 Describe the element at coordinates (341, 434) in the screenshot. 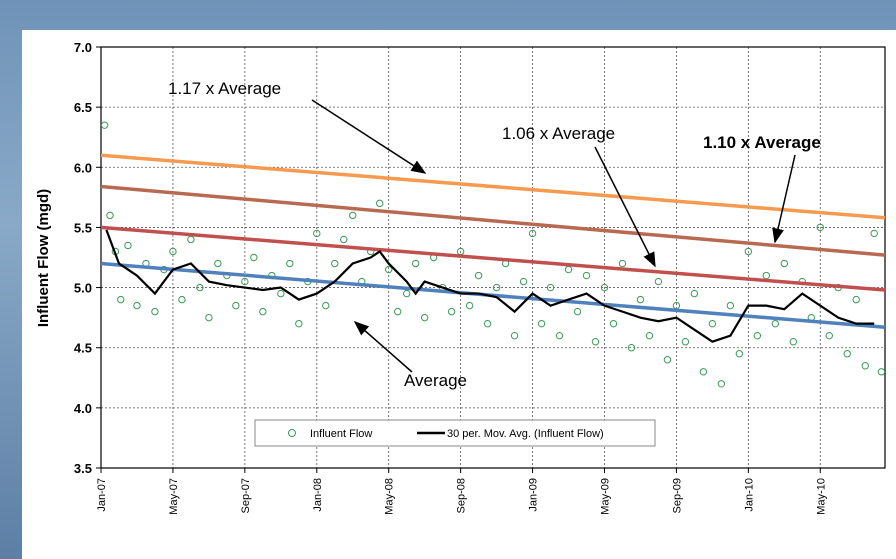

I see `legend-label: Influent Flow` at that location.